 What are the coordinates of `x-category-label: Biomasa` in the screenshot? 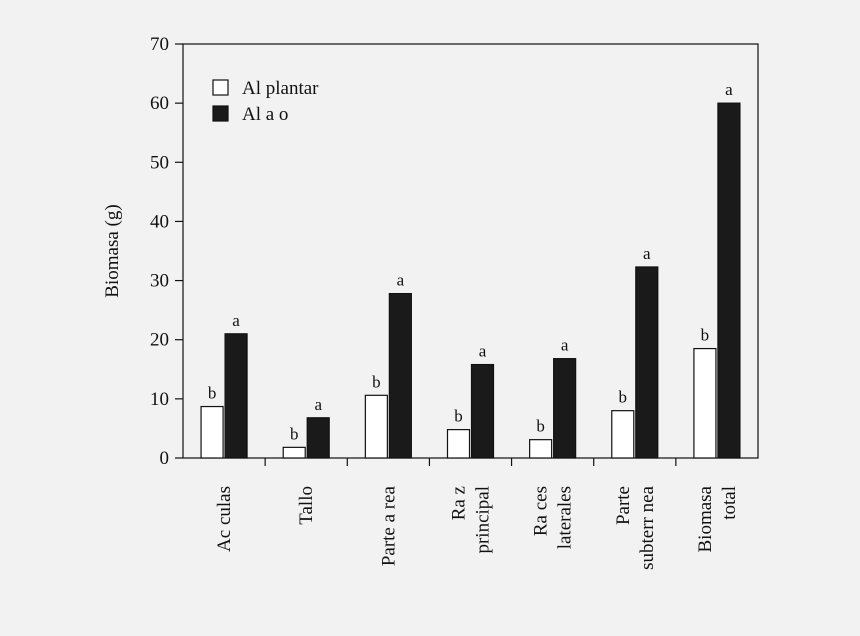 It's located at (705, 518).